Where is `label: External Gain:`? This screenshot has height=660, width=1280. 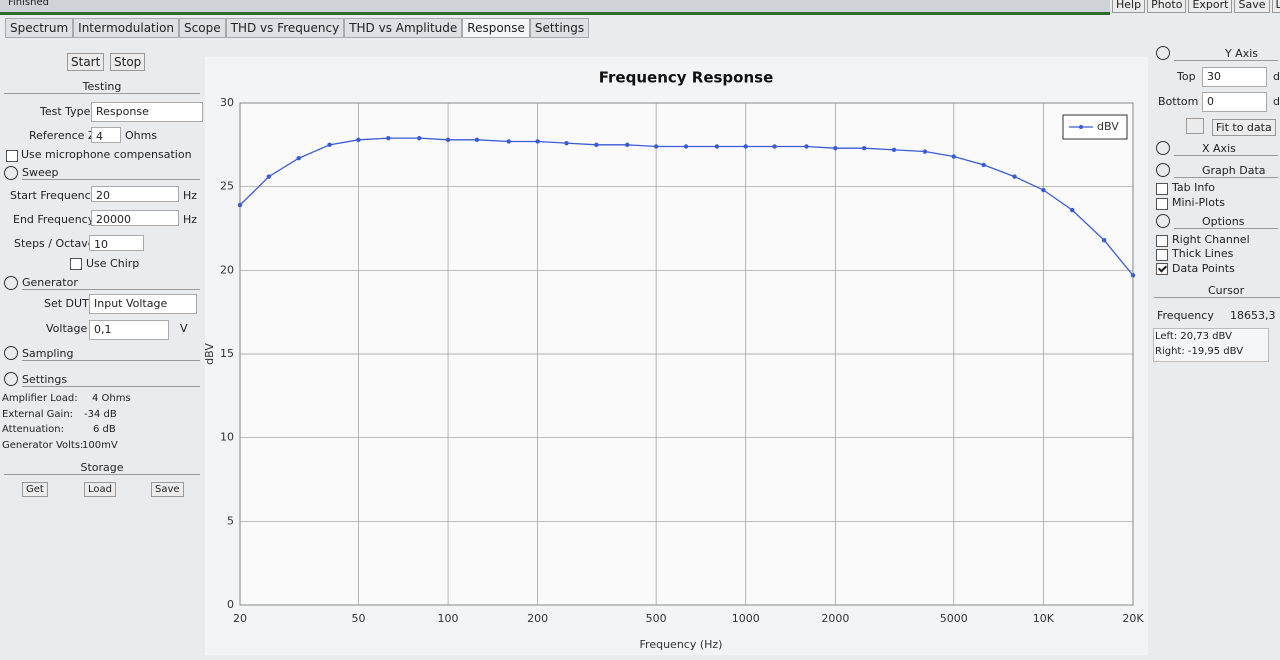 label: External Gain: is located at coordinates (38, 414).